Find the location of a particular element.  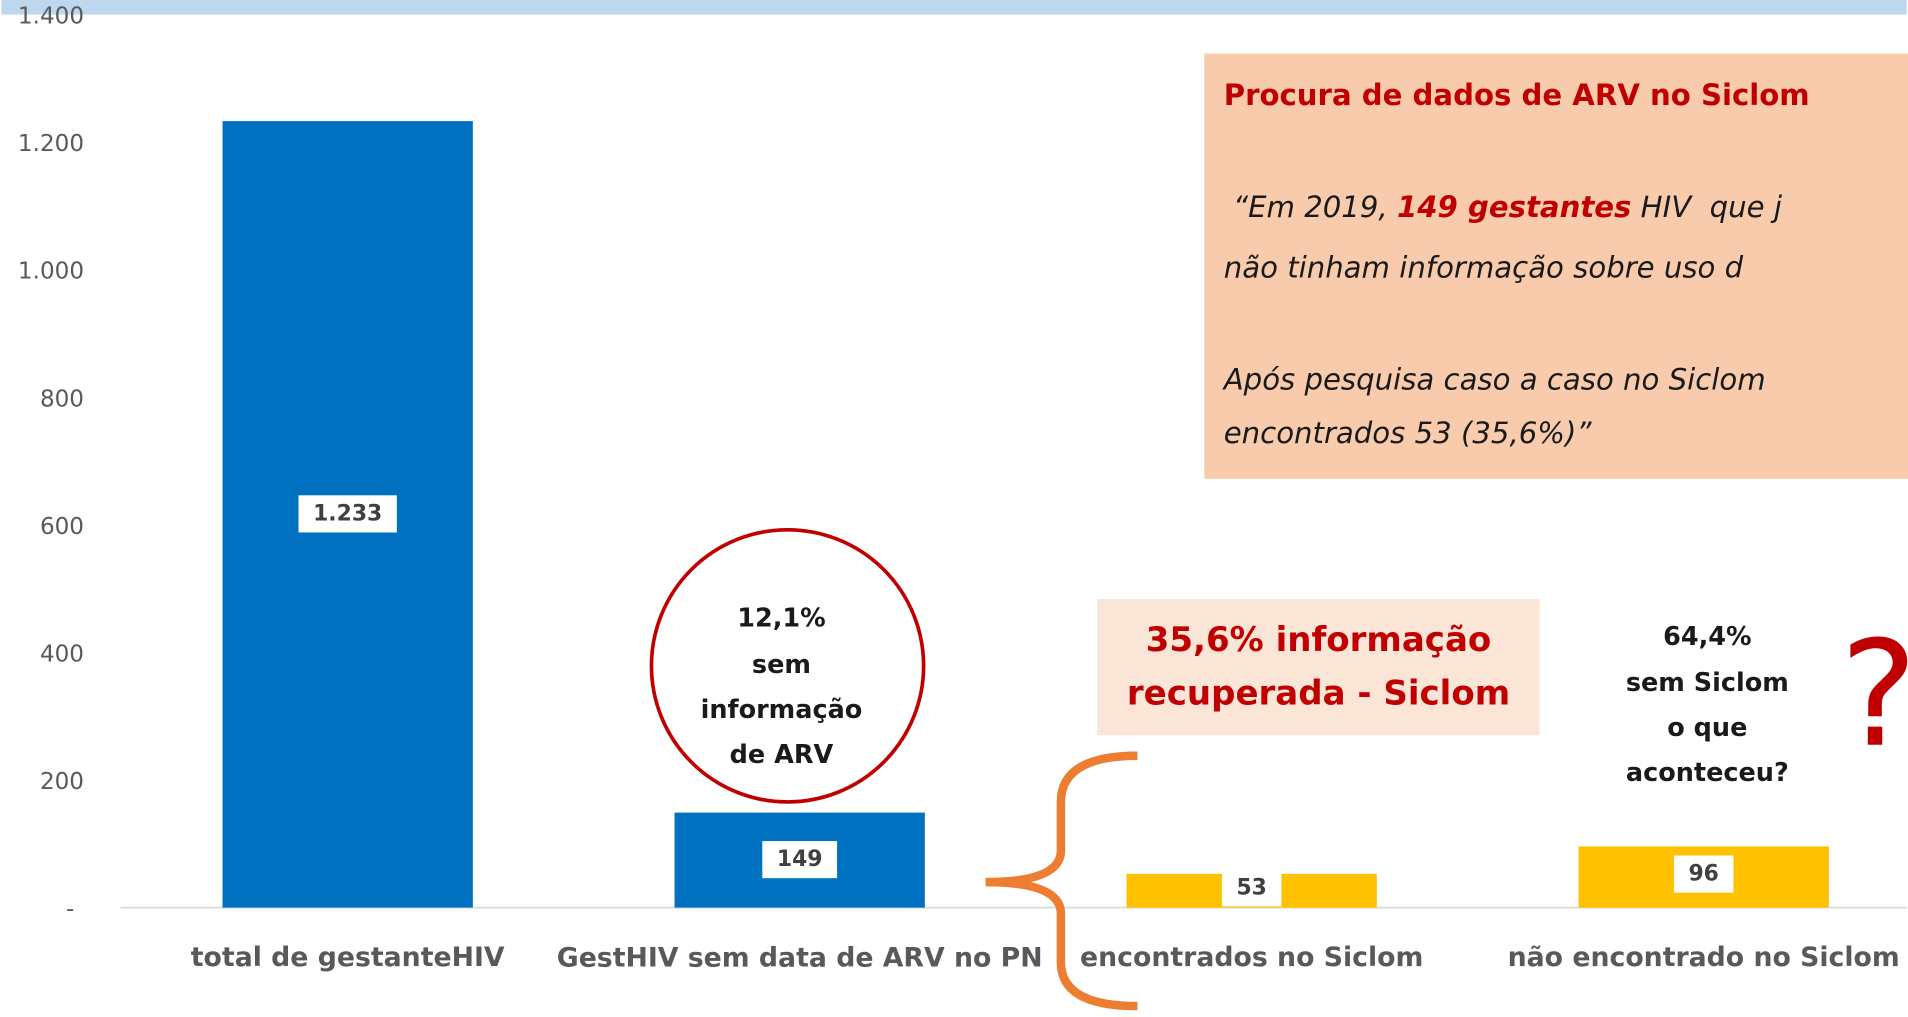

x-tick-label: GestHIV sem data de ARV no PN is located at coordinates (800, 957).